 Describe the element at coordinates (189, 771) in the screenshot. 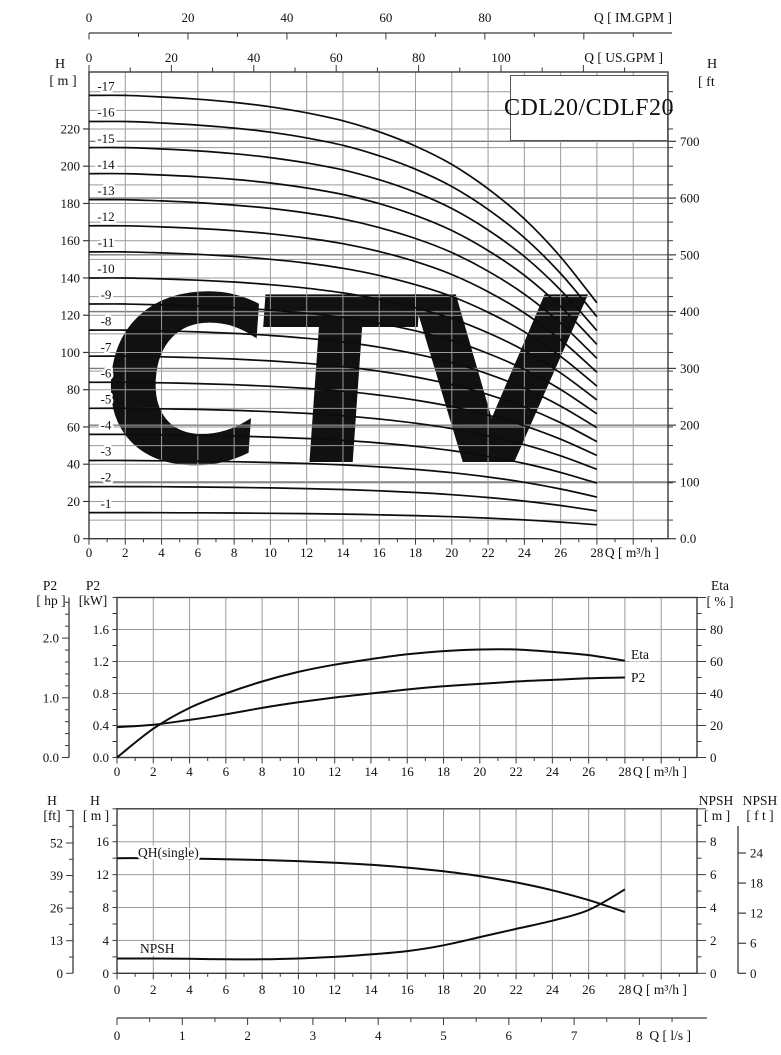

I see `x-bottom-tick-label: 4` at that location.